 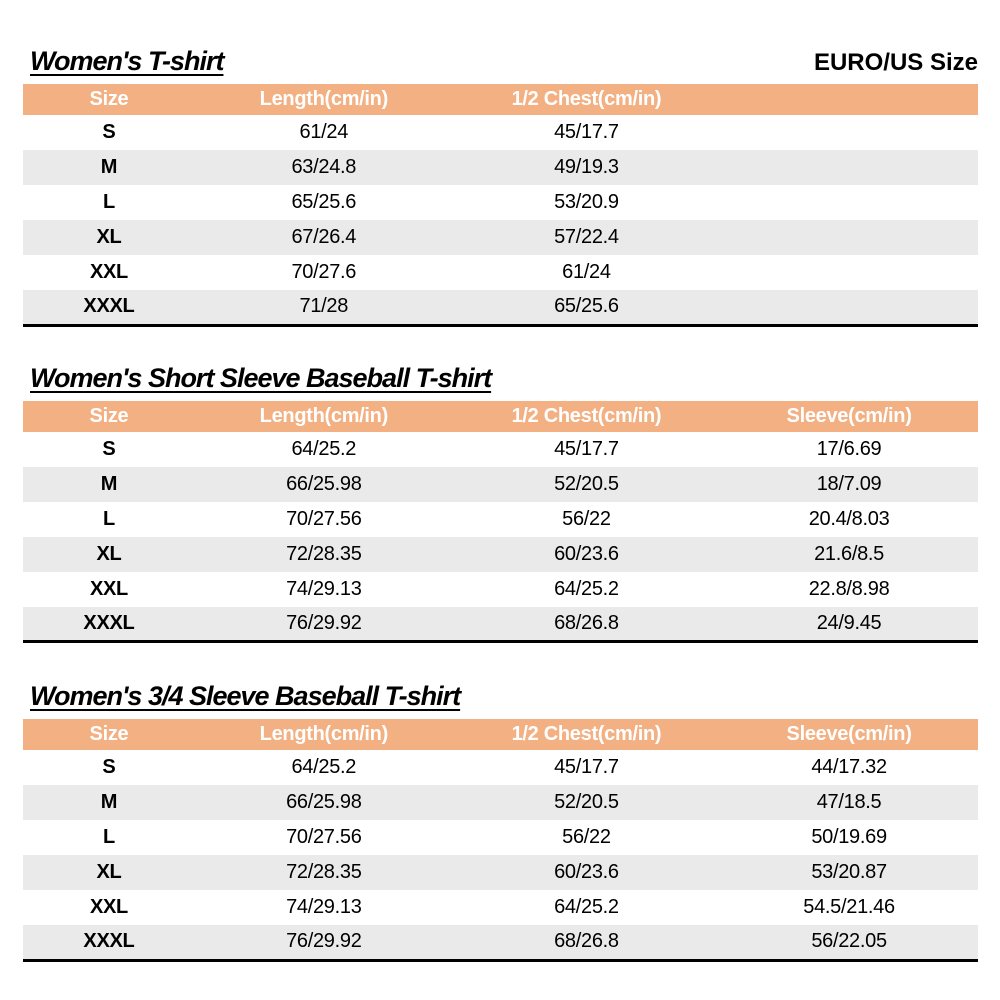 What do you see at coordinates (500, 132) in the screenshot?
I see `table-row: S 61/24 45/17.7` at bounding box center [500, 132].